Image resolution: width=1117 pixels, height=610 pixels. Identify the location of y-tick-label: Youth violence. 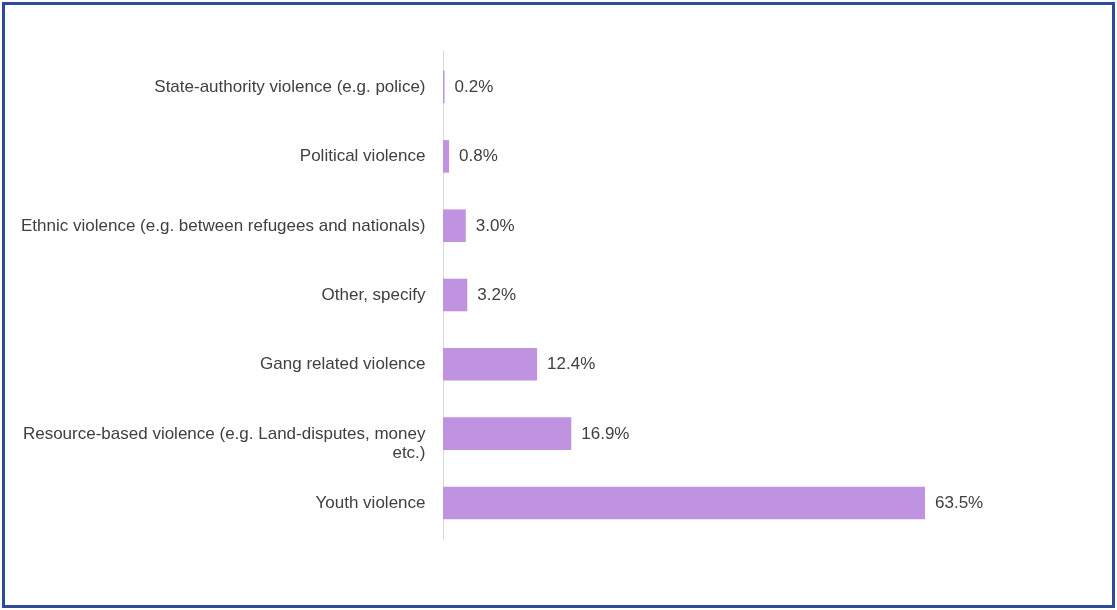
(370, 502).